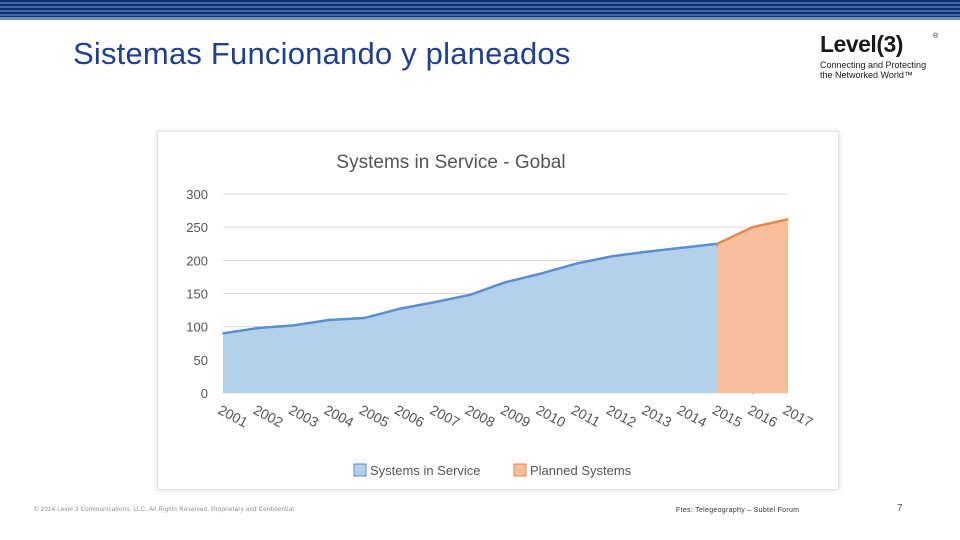  Describe the element at coordinates (586, 416) in the screenshot. I see `x-tick-label: 2011` at that location.